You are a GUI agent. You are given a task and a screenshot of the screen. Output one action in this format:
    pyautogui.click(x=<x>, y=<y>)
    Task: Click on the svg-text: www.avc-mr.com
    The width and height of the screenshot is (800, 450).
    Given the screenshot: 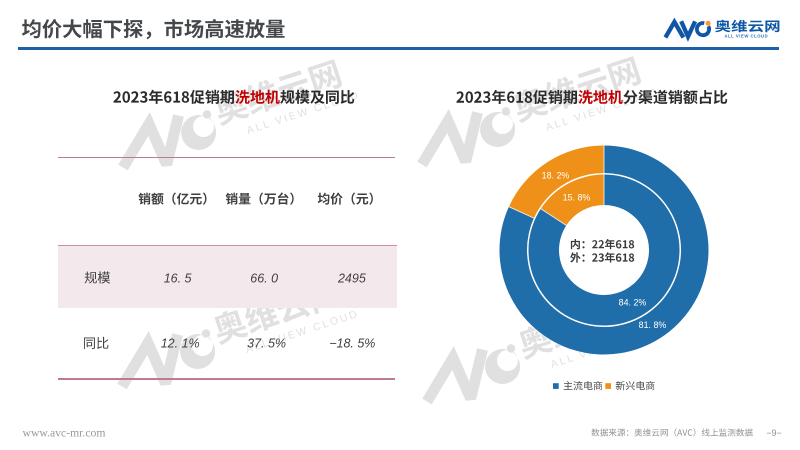 What is the action you would take?
    pyautogui.click(x=64, y=433)
    